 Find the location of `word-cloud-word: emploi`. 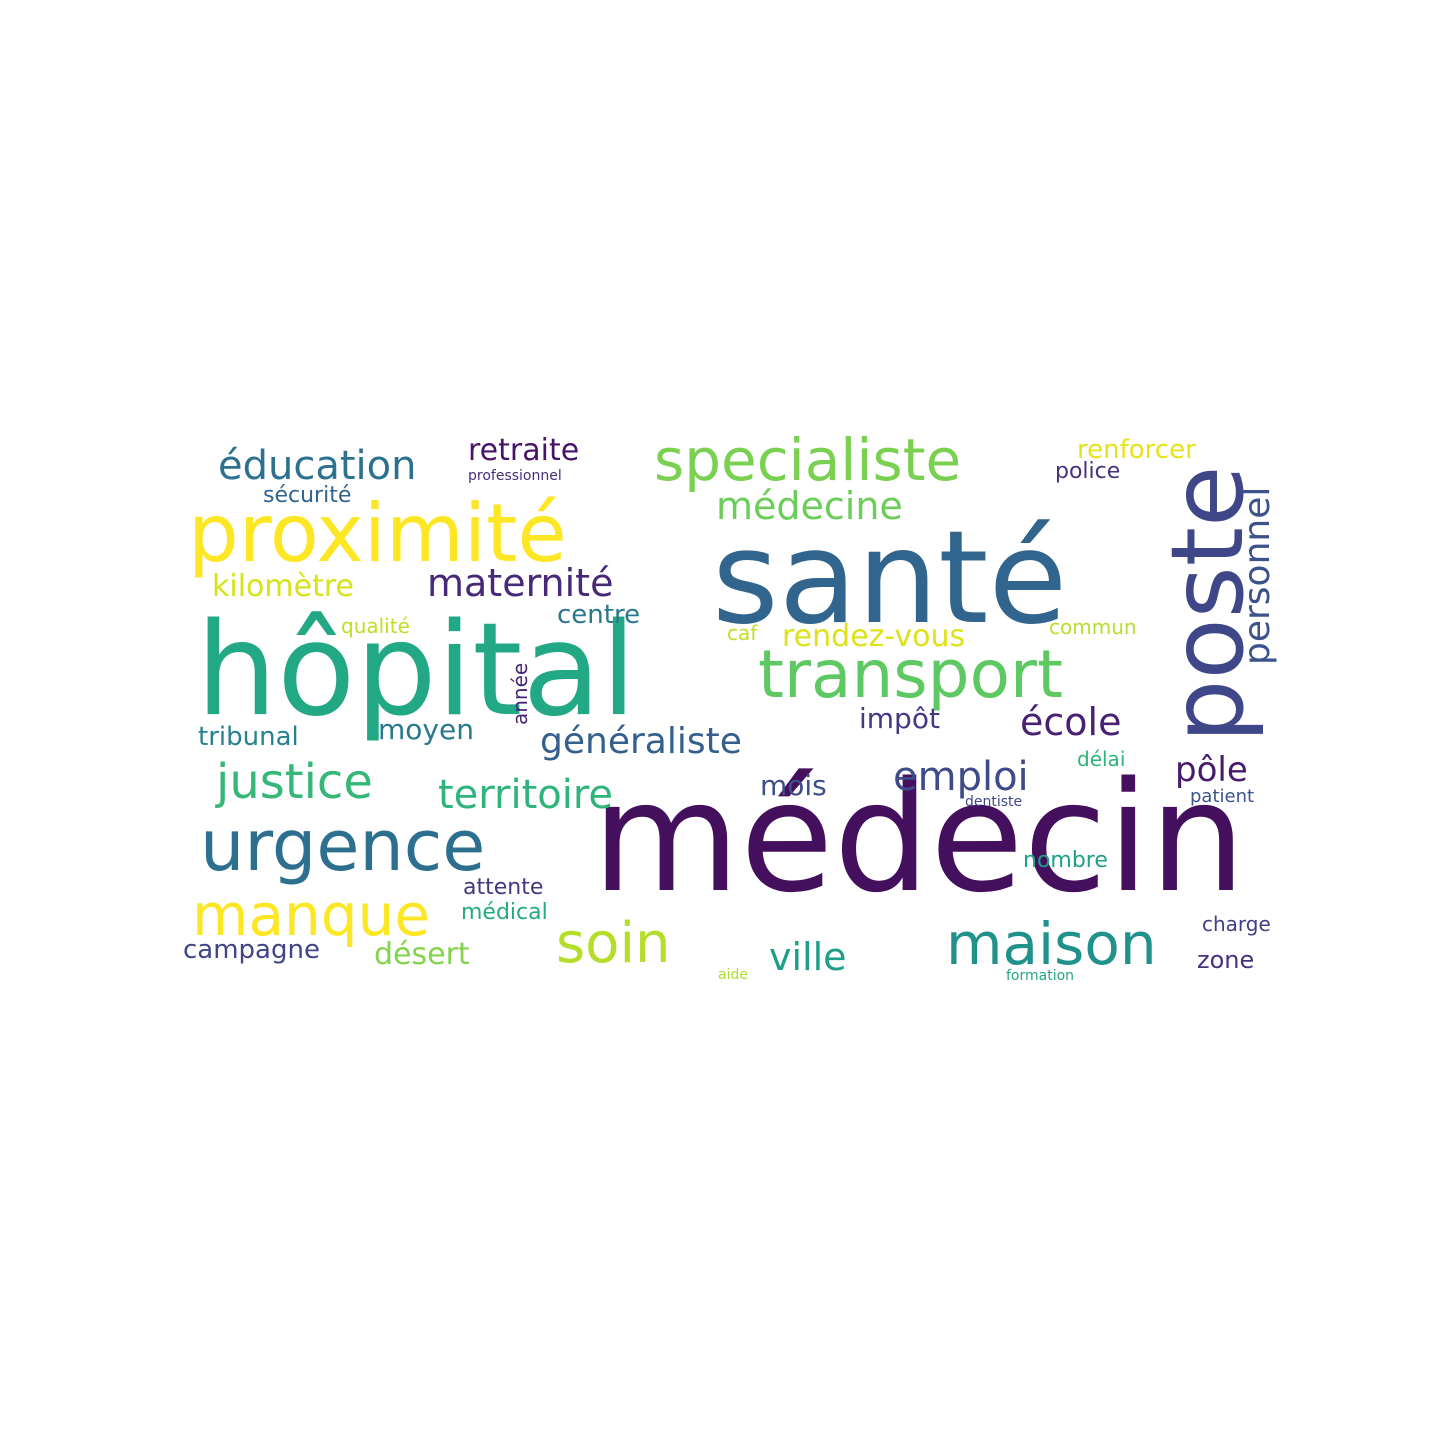

word-cloud-word: emploi is located at coordinates (961, 777).